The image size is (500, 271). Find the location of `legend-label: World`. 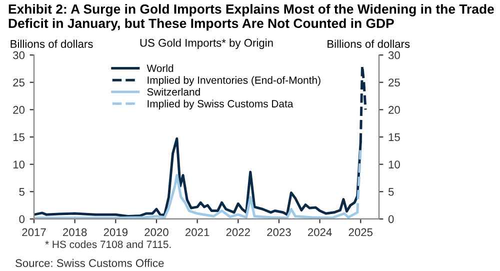

legend-label: World is located at coordinates (160, 68).